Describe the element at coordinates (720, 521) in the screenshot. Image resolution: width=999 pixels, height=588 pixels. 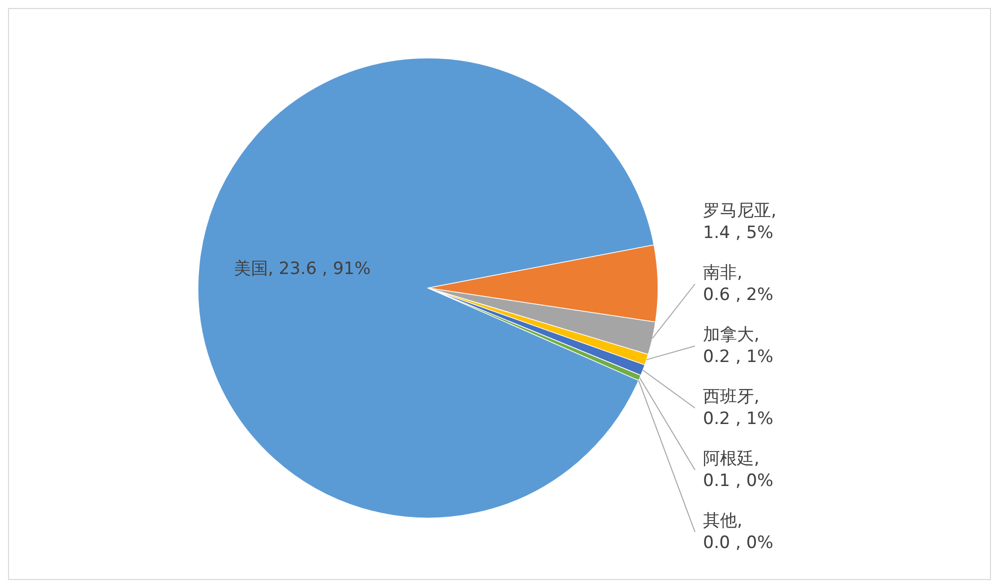
I see `category-label: 其他` at that location.